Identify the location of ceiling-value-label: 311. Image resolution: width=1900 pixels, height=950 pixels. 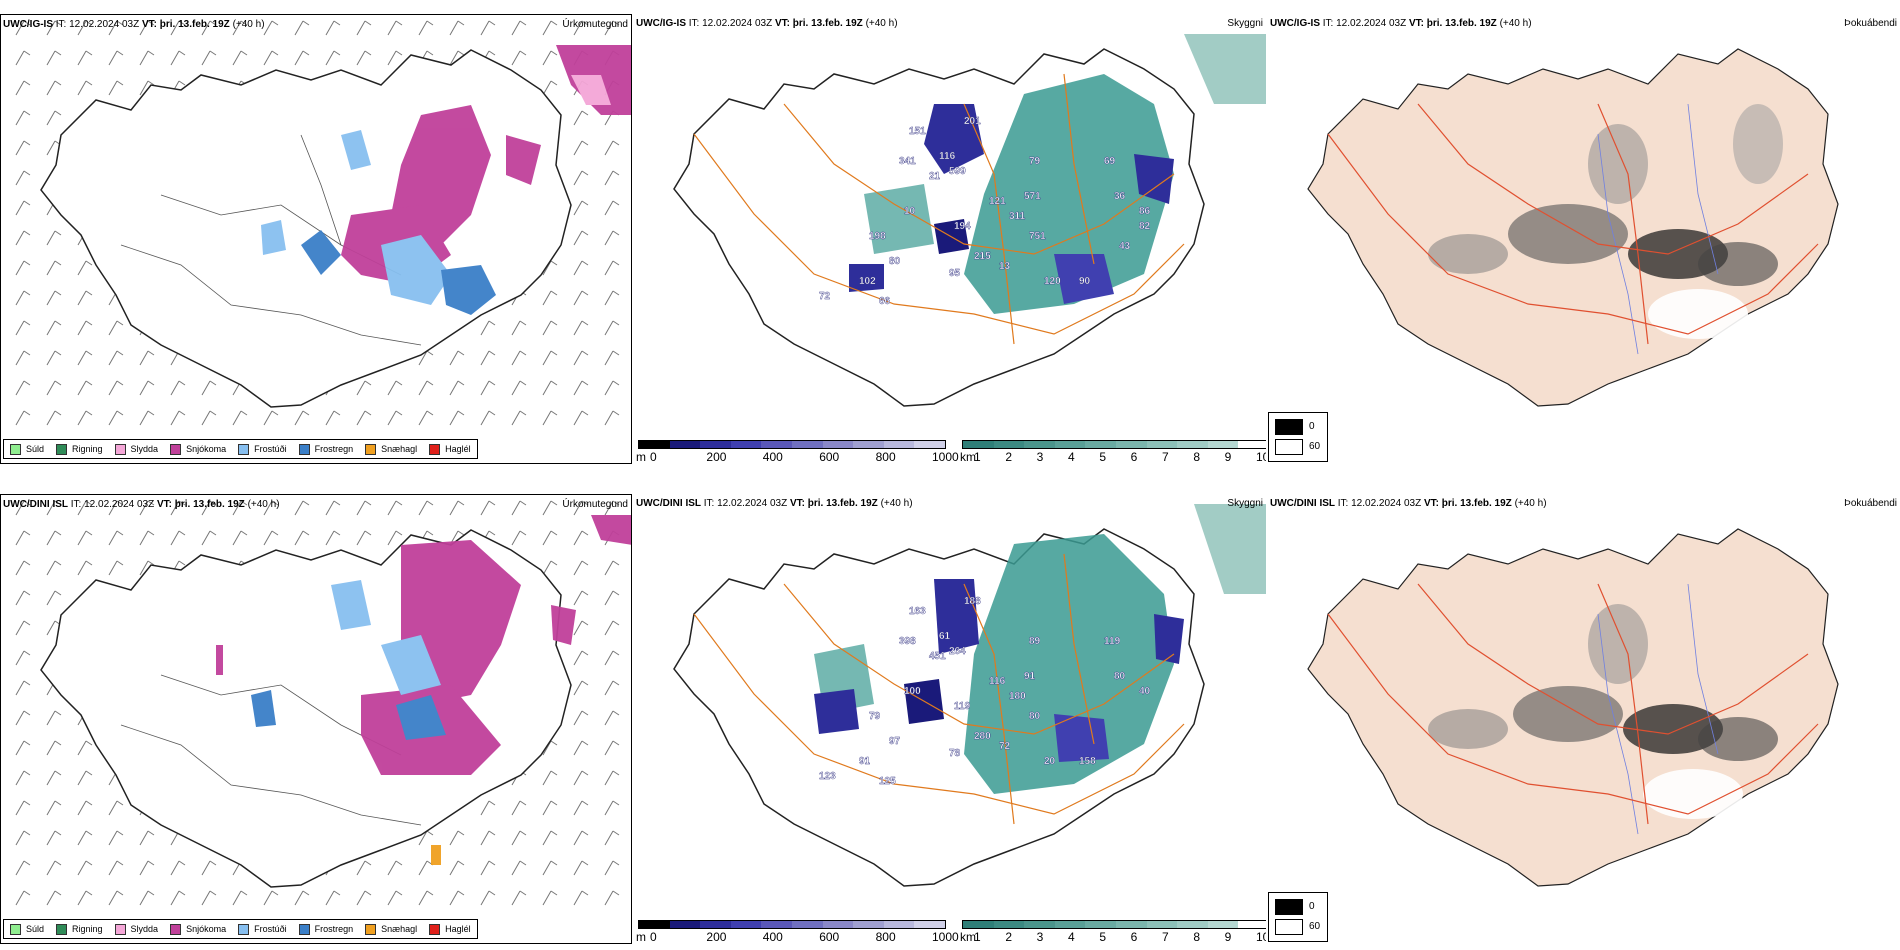
(1017, 216).